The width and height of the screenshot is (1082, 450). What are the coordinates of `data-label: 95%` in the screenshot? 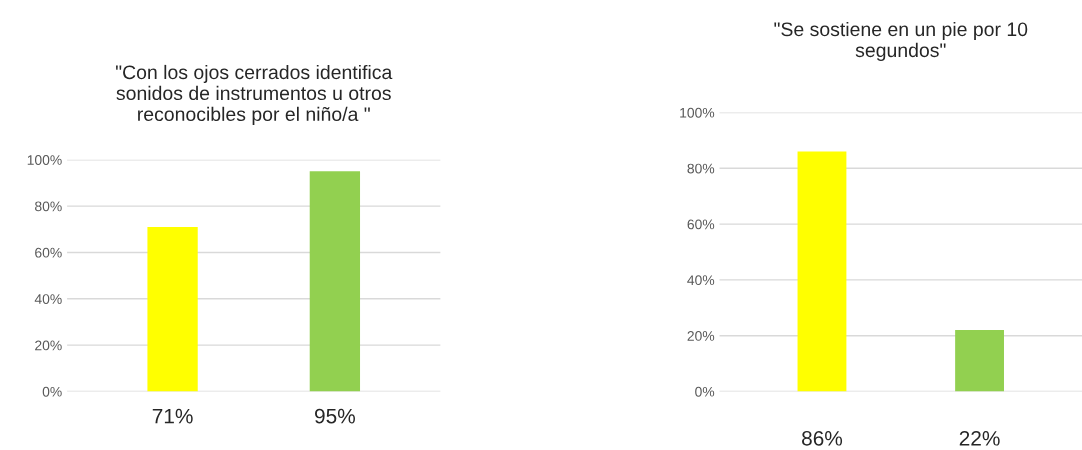 It's located at (335, 416).